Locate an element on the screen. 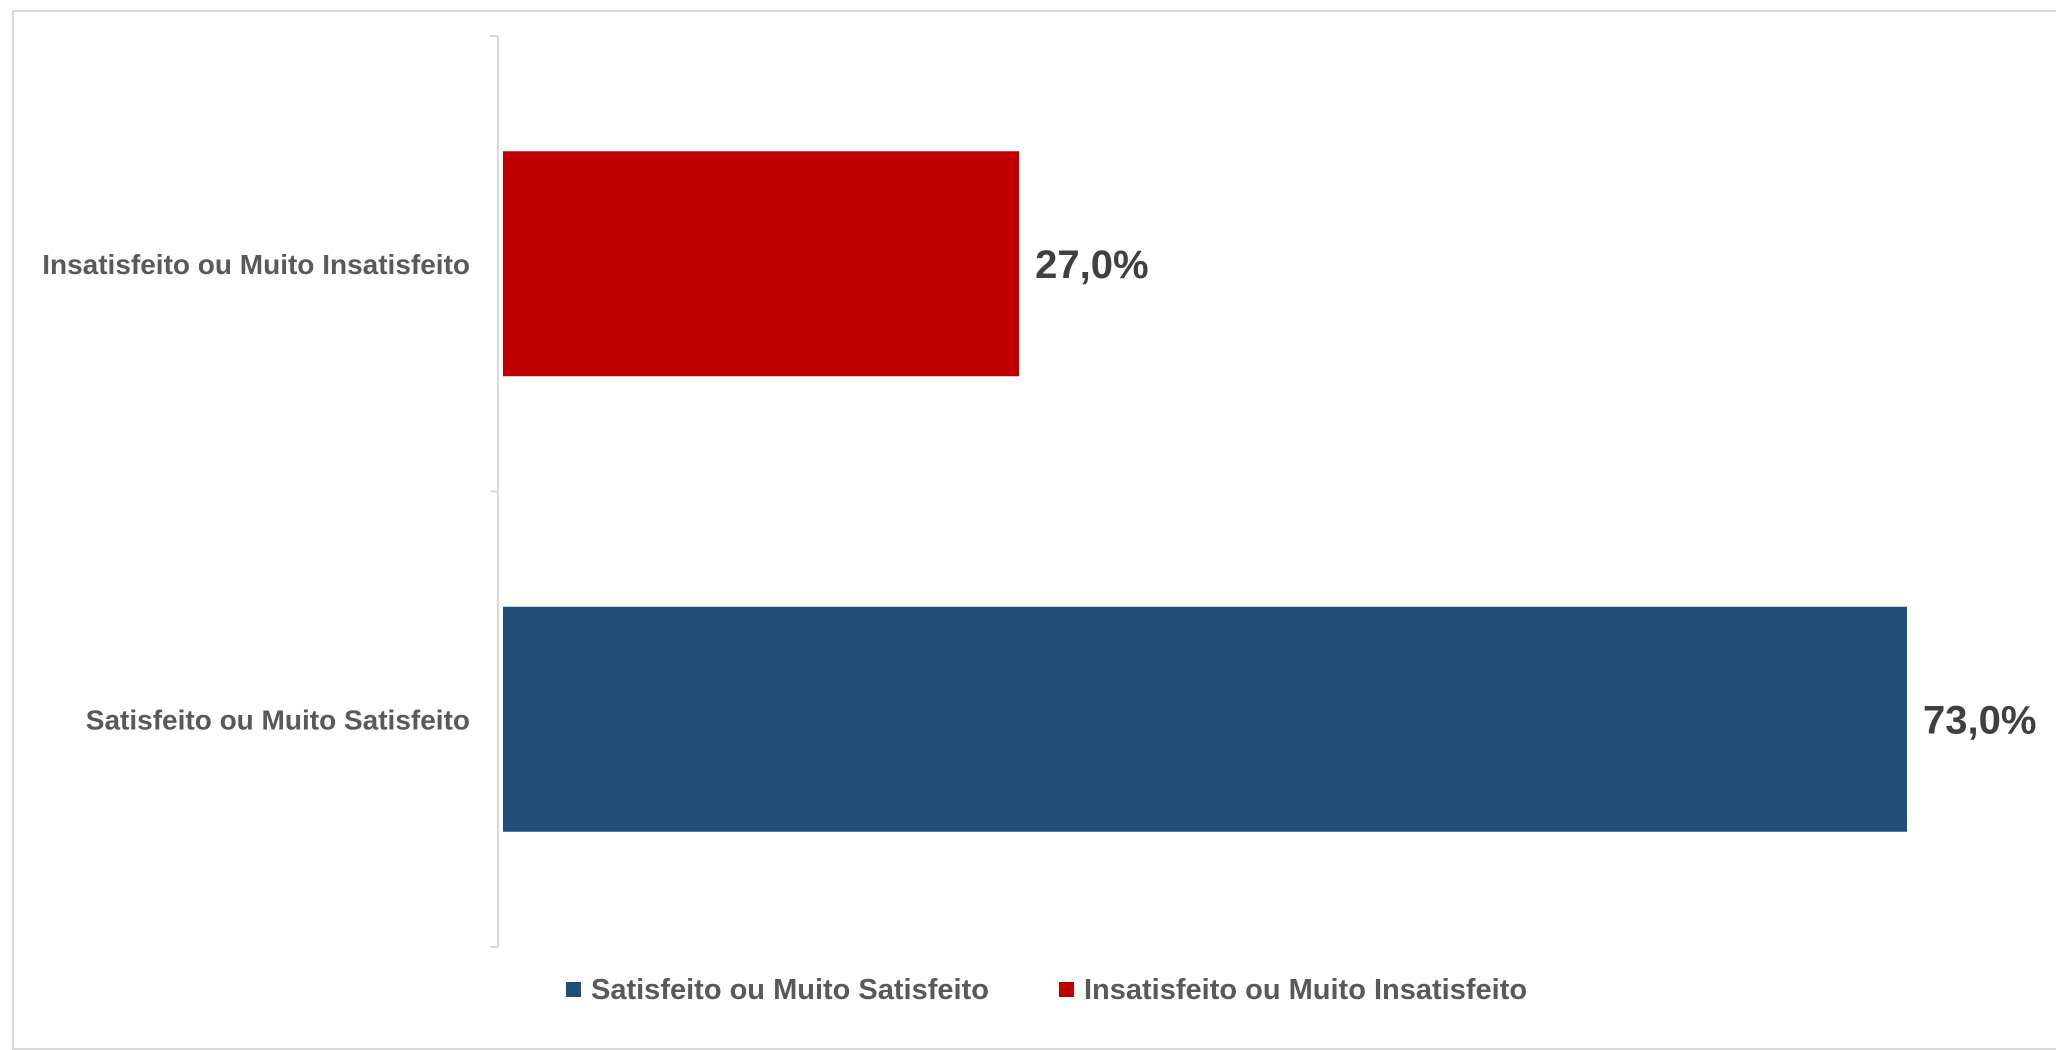  legend-label-satisfeito: Satisfeito ou Muito Satisfeito is located at coordinates (790, 990).